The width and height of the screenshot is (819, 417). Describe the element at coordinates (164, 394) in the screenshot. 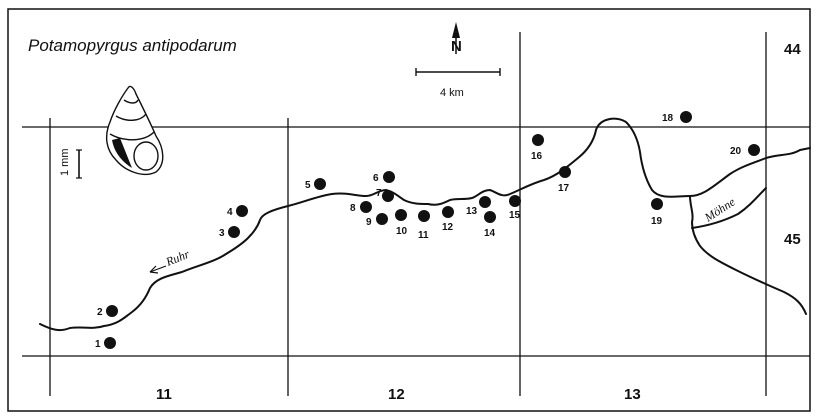

I see `grid-label-11: 11` at that location.